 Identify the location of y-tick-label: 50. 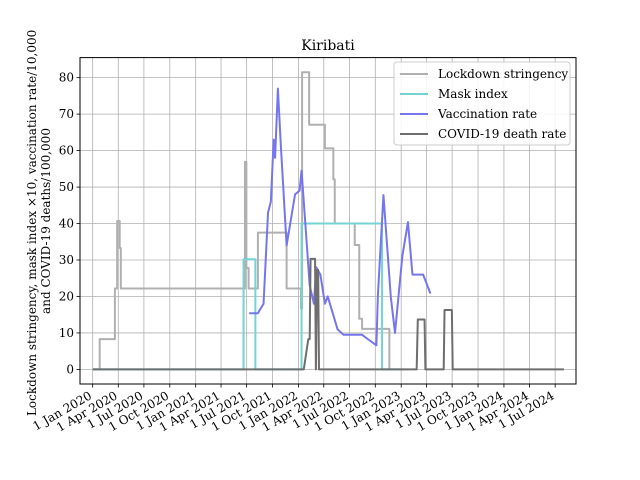
(66, 187).